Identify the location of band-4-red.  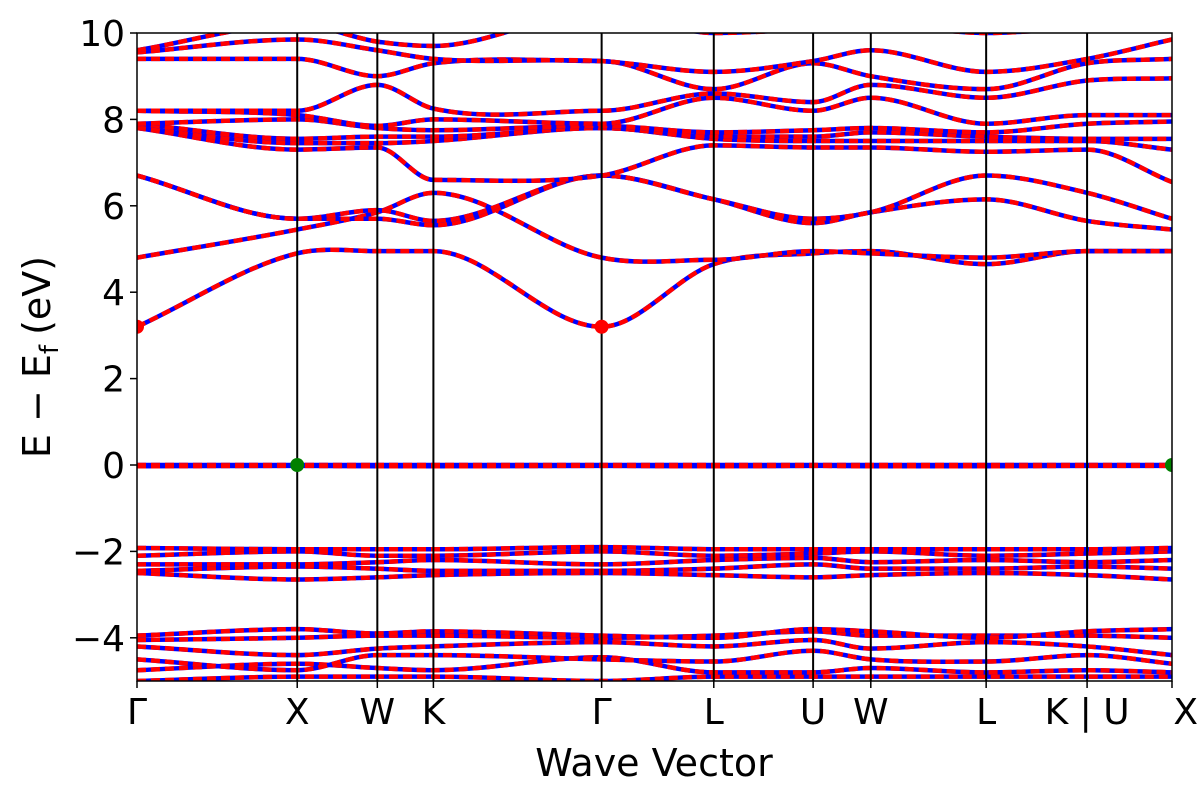
(654, 647).